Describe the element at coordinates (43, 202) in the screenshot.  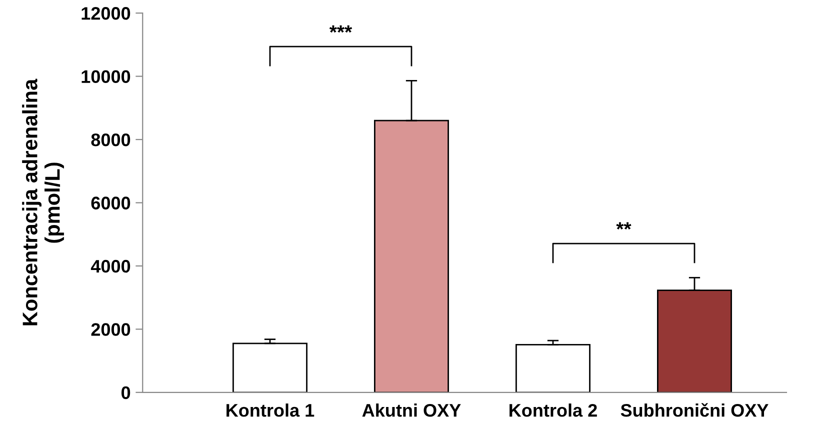
I see `y-axis-title: Koncentracija adrenalina (pmol/L)` at that location.